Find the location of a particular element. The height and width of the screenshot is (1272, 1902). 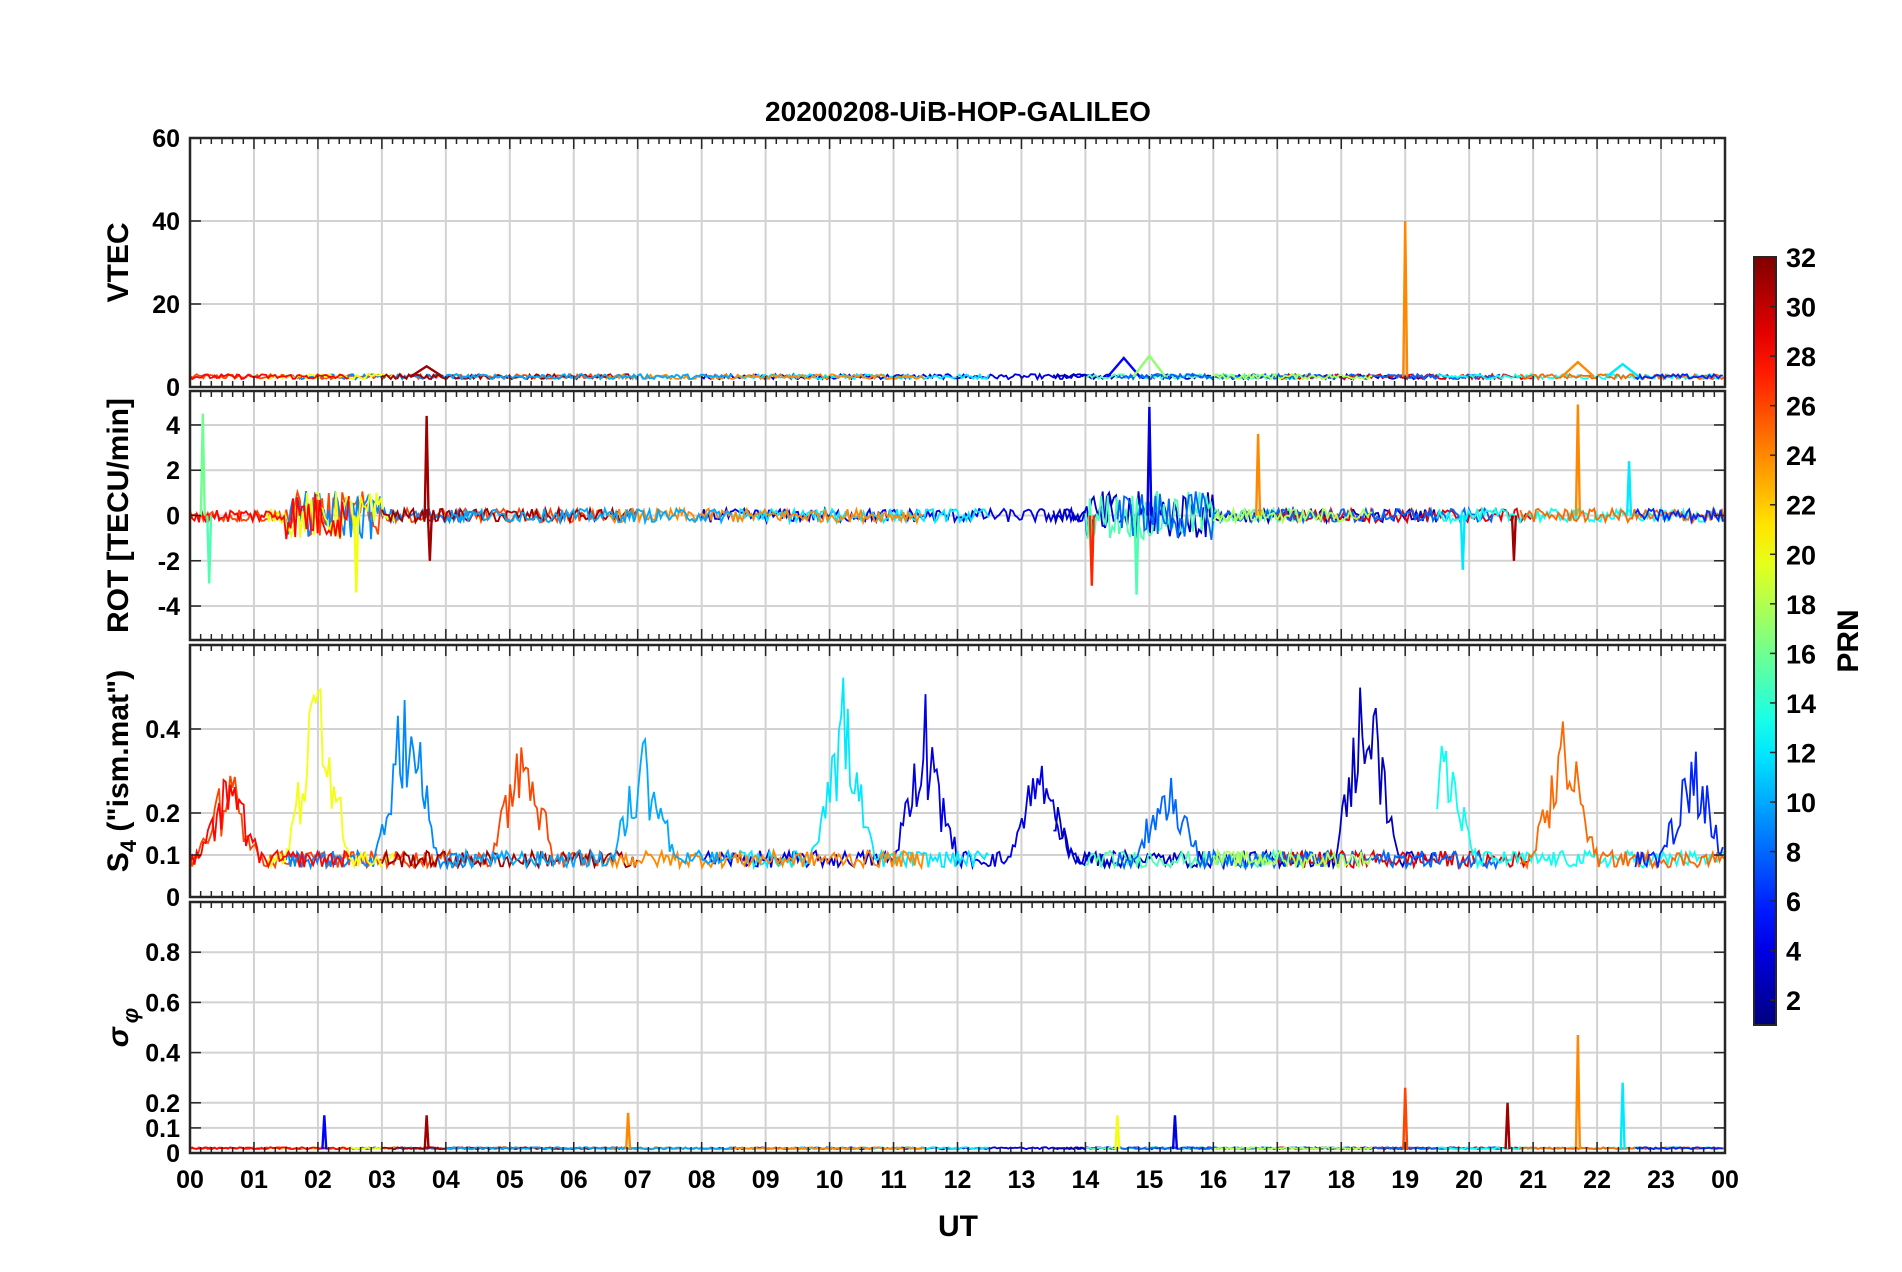

panel-s4-traces is located at coordinates (957, 774).